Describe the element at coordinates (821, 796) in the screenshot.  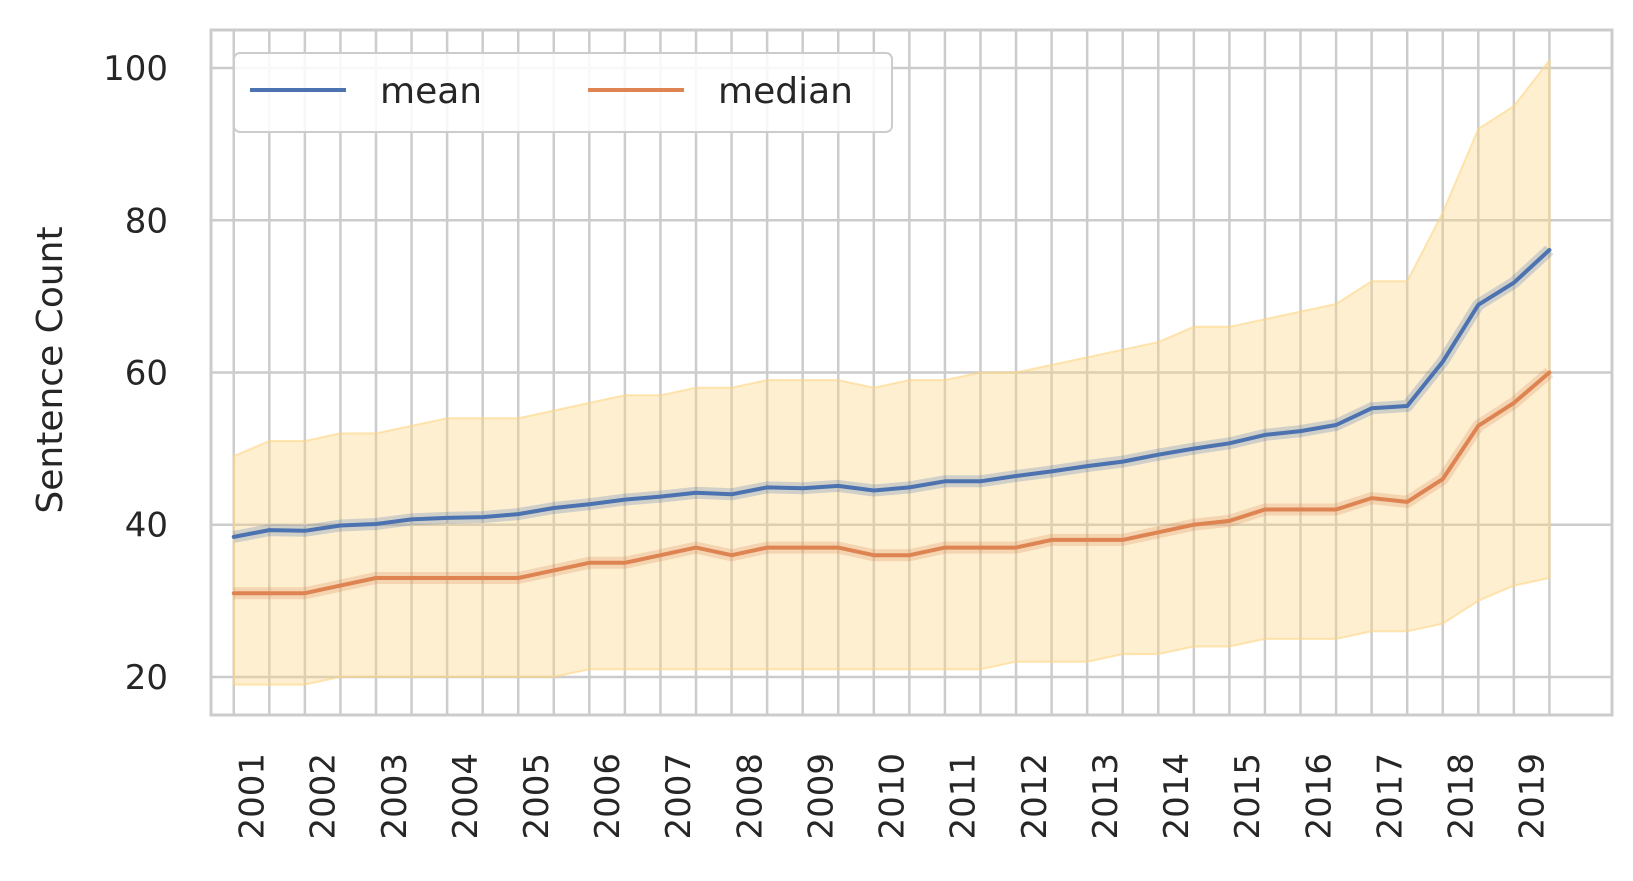
I see `x-tick-label: 2009` at that location.